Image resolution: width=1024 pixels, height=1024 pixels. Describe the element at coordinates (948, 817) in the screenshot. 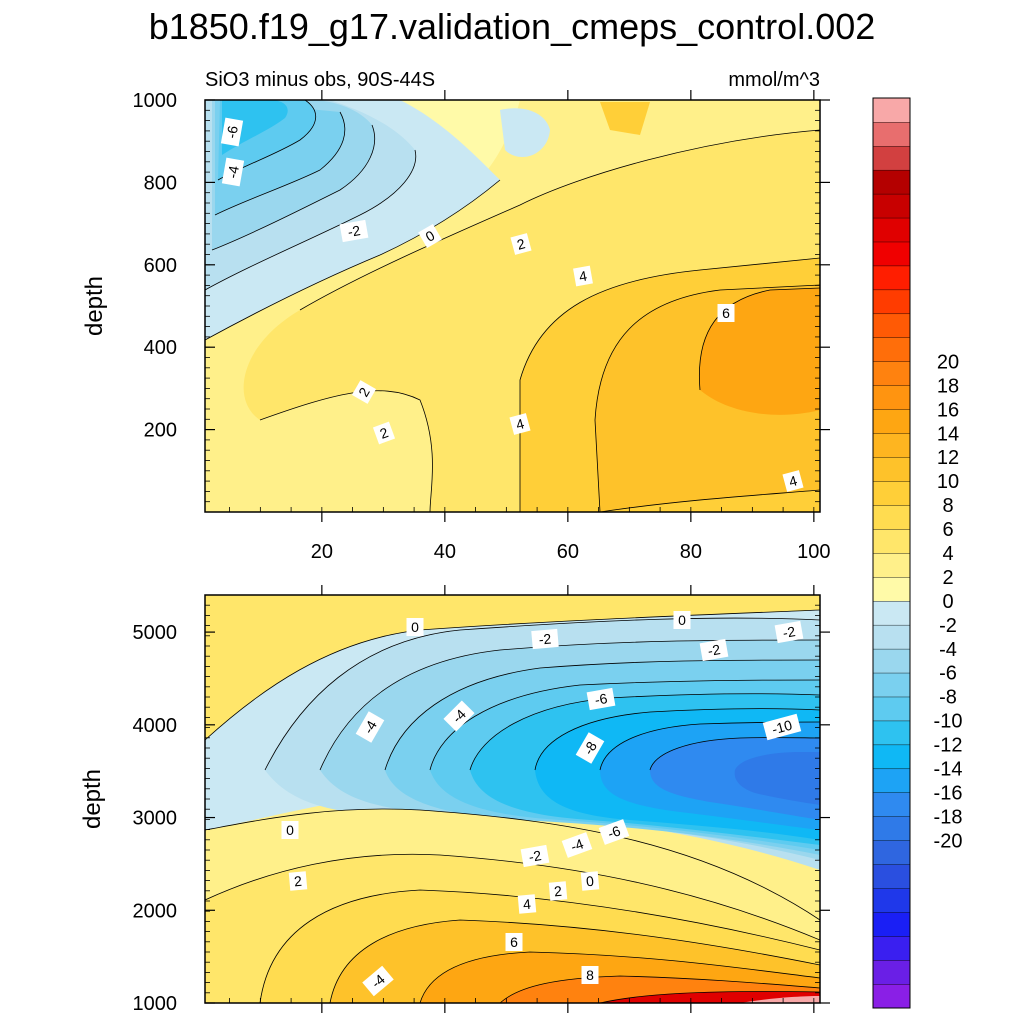

I see `colorbar-tick-label: -18` at that location.